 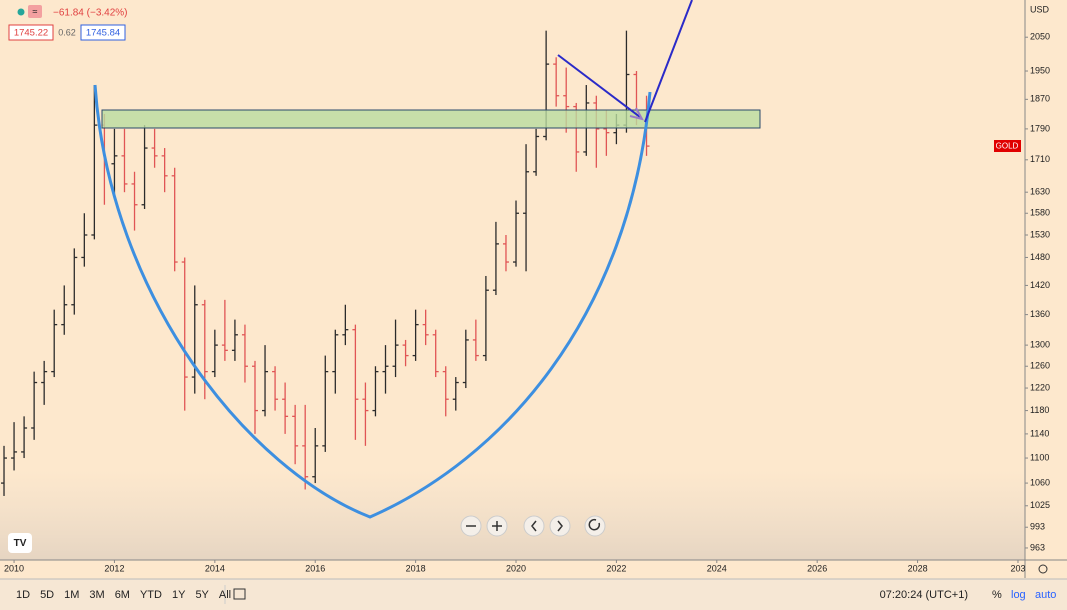 What do you see at coordinates (717, 568) in the screenshot?
I see `x-tick-label: 2024` at bounding box center [717, 568].